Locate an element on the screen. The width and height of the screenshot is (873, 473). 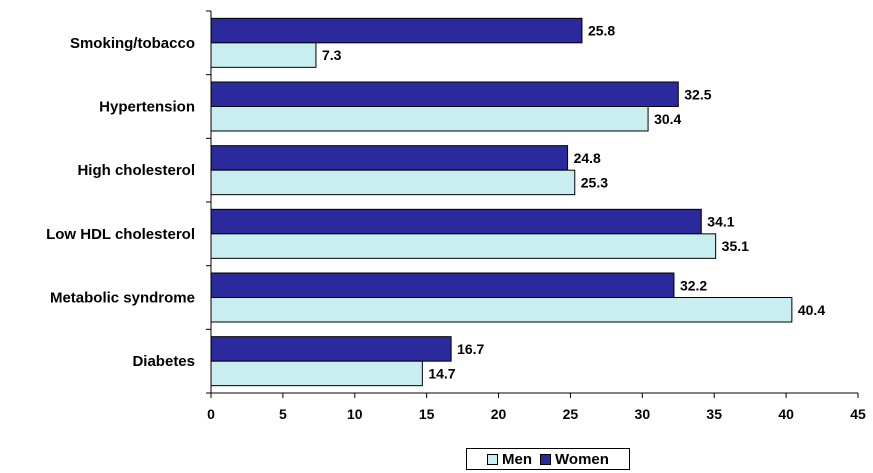
data-label-women-5: 16.7 is located at coordinates (470, 349).